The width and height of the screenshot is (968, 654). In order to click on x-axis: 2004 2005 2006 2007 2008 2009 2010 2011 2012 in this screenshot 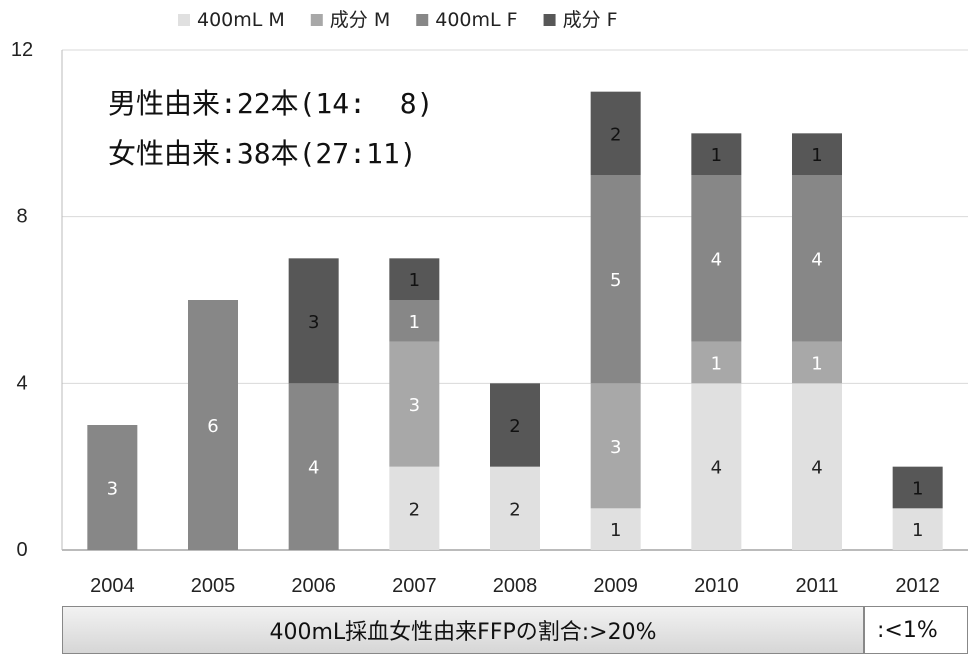, I will do `click(515, 586)`.